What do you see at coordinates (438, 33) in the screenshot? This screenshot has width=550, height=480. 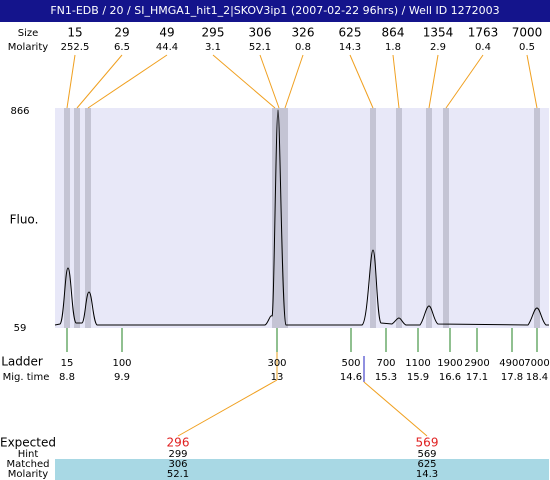 I see `peak-size: 1354` at bounding box center [438, 33].